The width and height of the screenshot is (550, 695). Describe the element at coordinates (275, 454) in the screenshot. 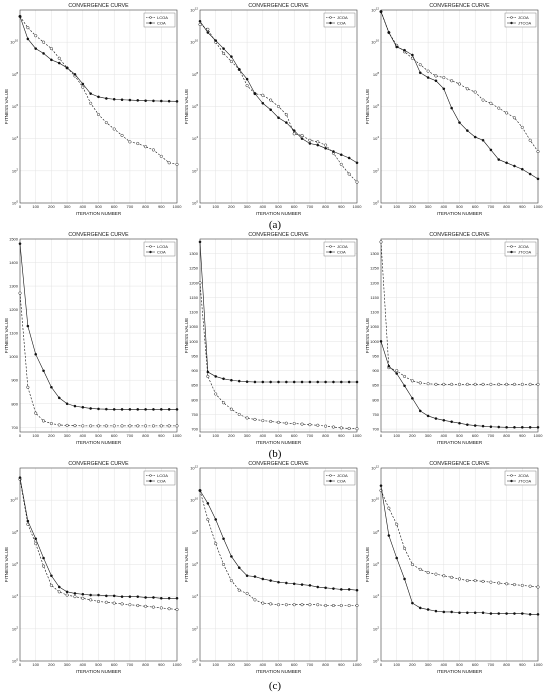

I see `row-label-b: (b)` at that location.